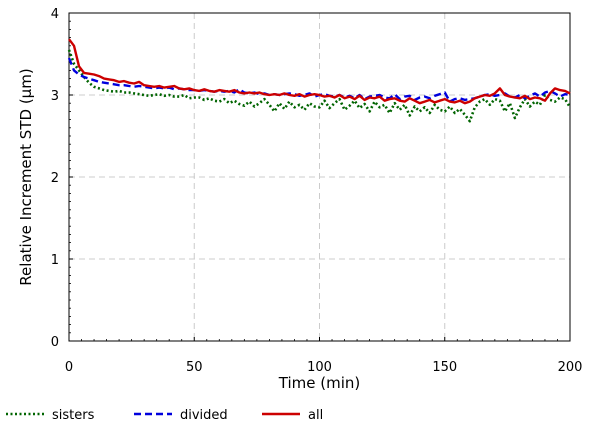 The width and height of the screenshot is (589, 431). I want to click on legend: sisters divided all, so click(164, 415).